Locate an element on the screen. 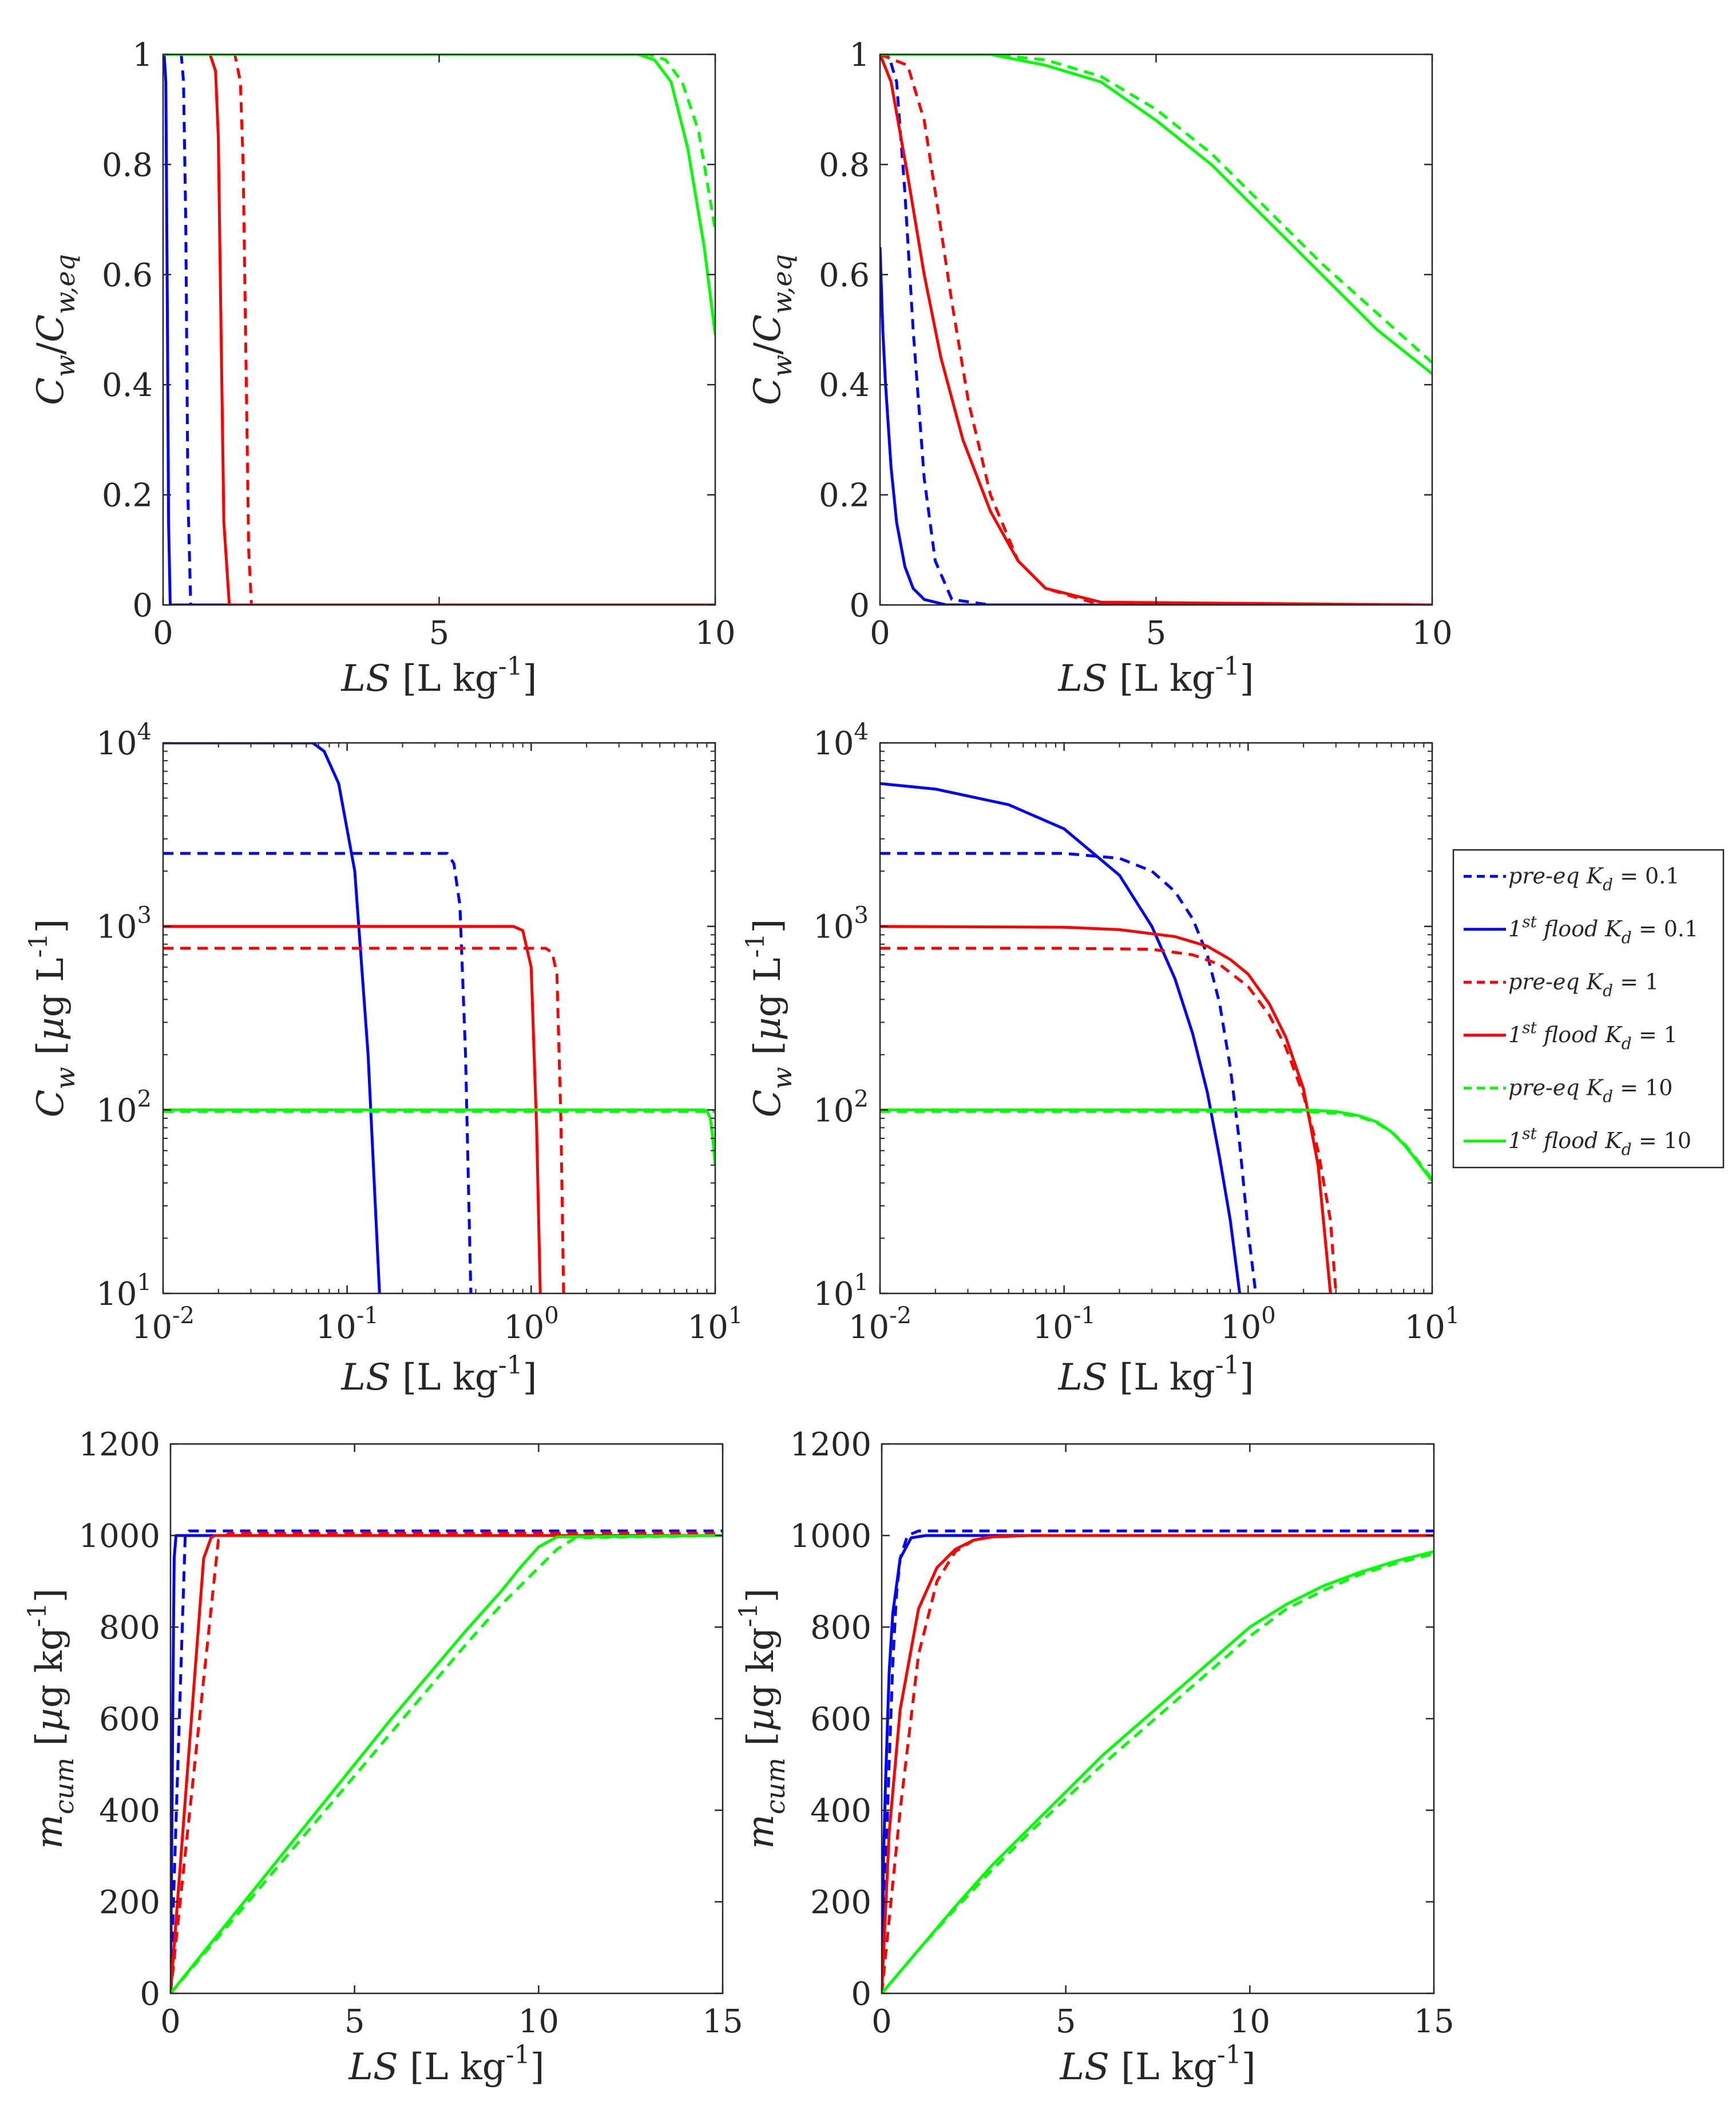  legend-entry-4: pre-eq Kd = 10 is located at coordinates (1568, 1090).